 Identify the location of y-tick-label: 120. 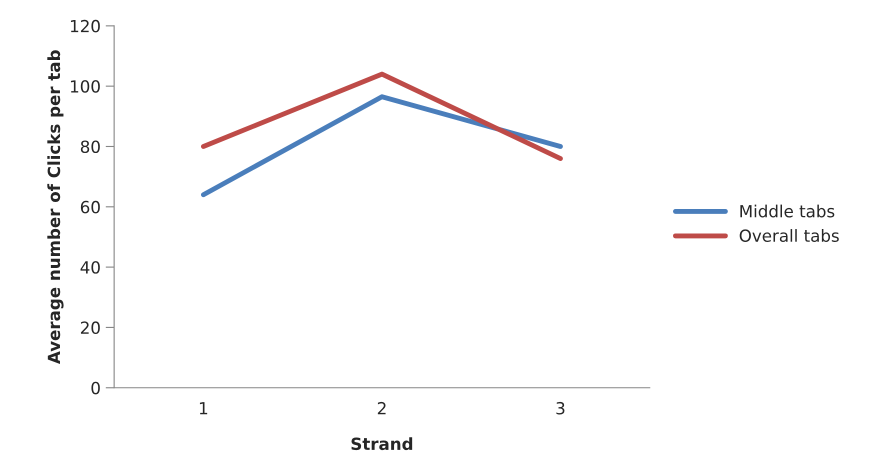
(85, 26).